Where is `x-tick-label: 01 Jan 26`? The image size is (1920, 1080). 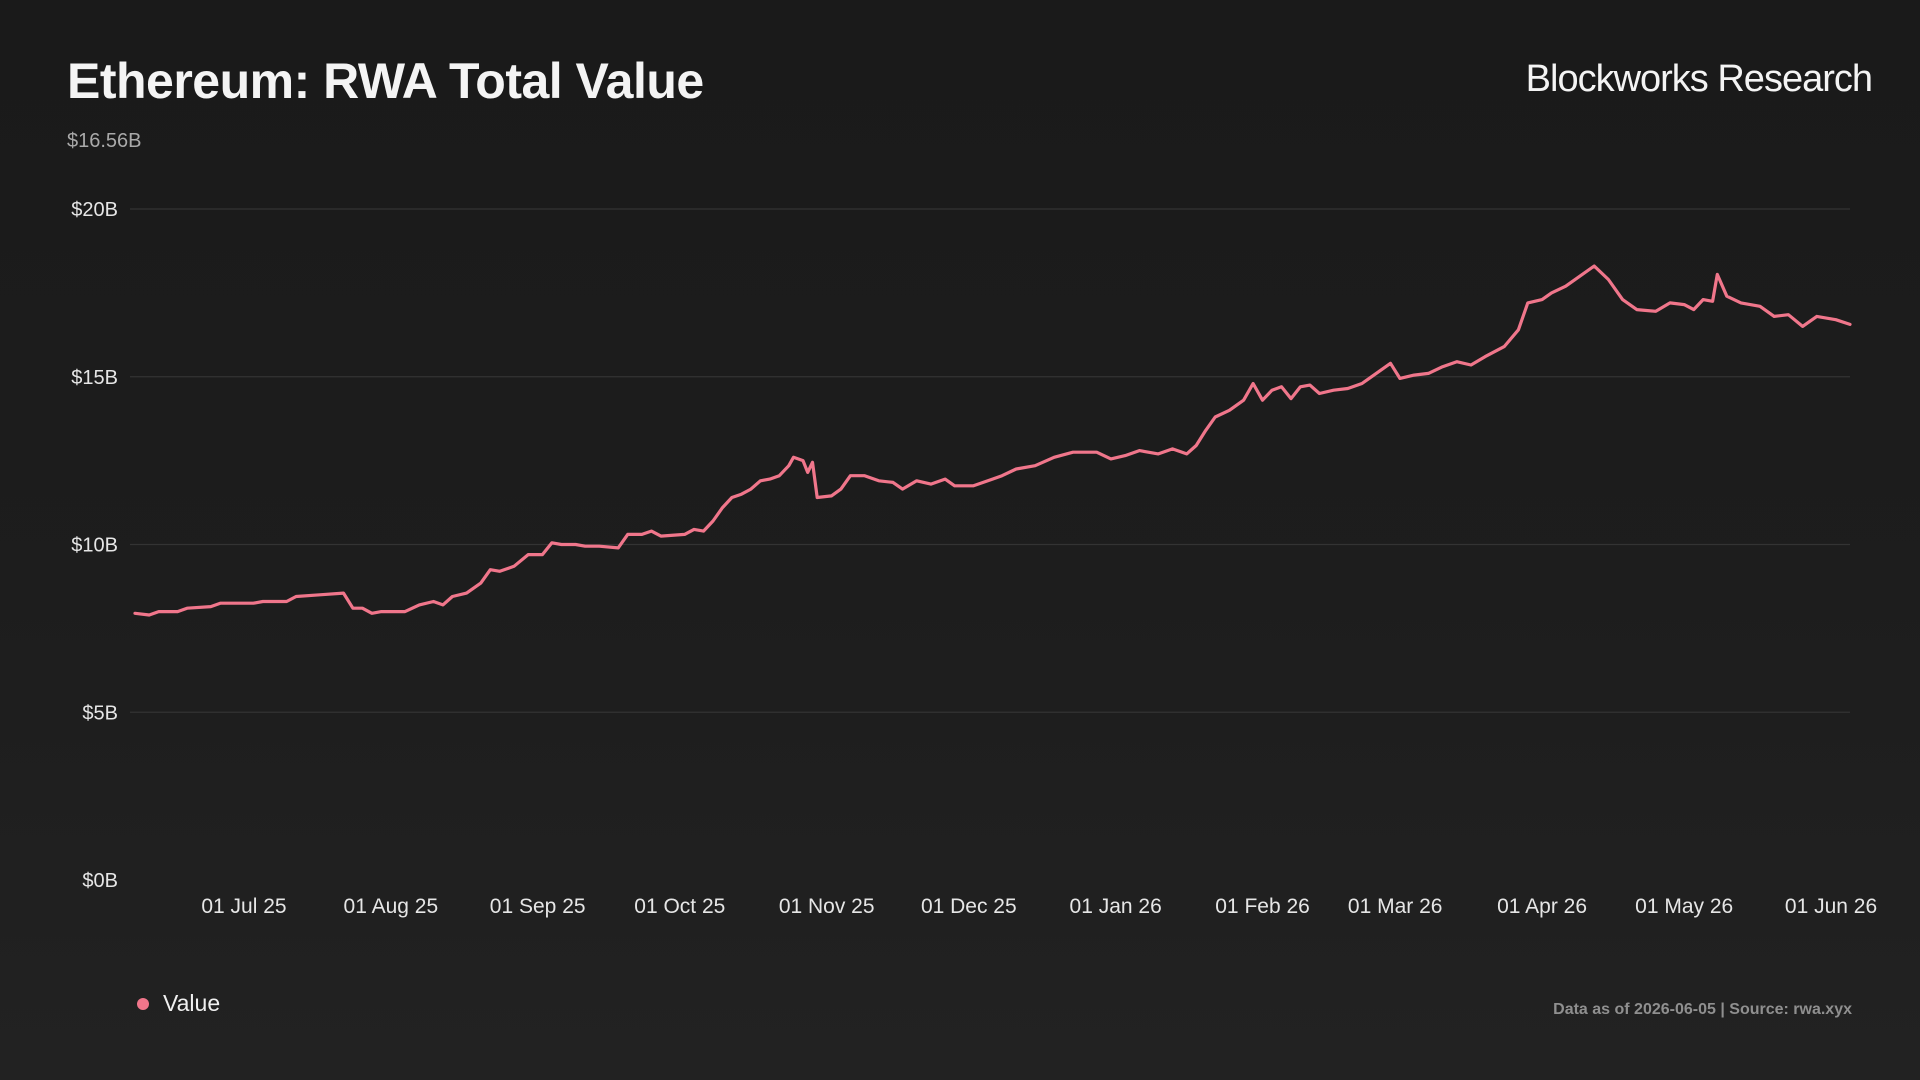
x-tick-label: 01 Jan 26 is located at coordinates (1116, 906).